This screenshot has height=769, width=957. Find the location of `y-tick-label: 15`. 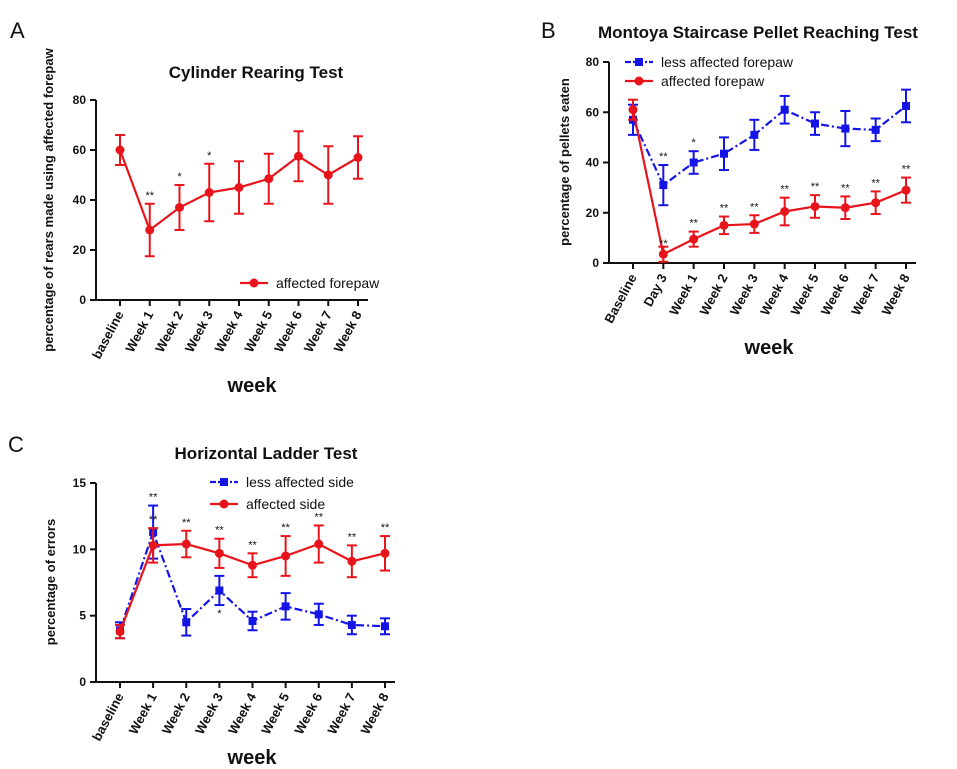

y-tick-label: 15 is located at coordinates (80, 483).